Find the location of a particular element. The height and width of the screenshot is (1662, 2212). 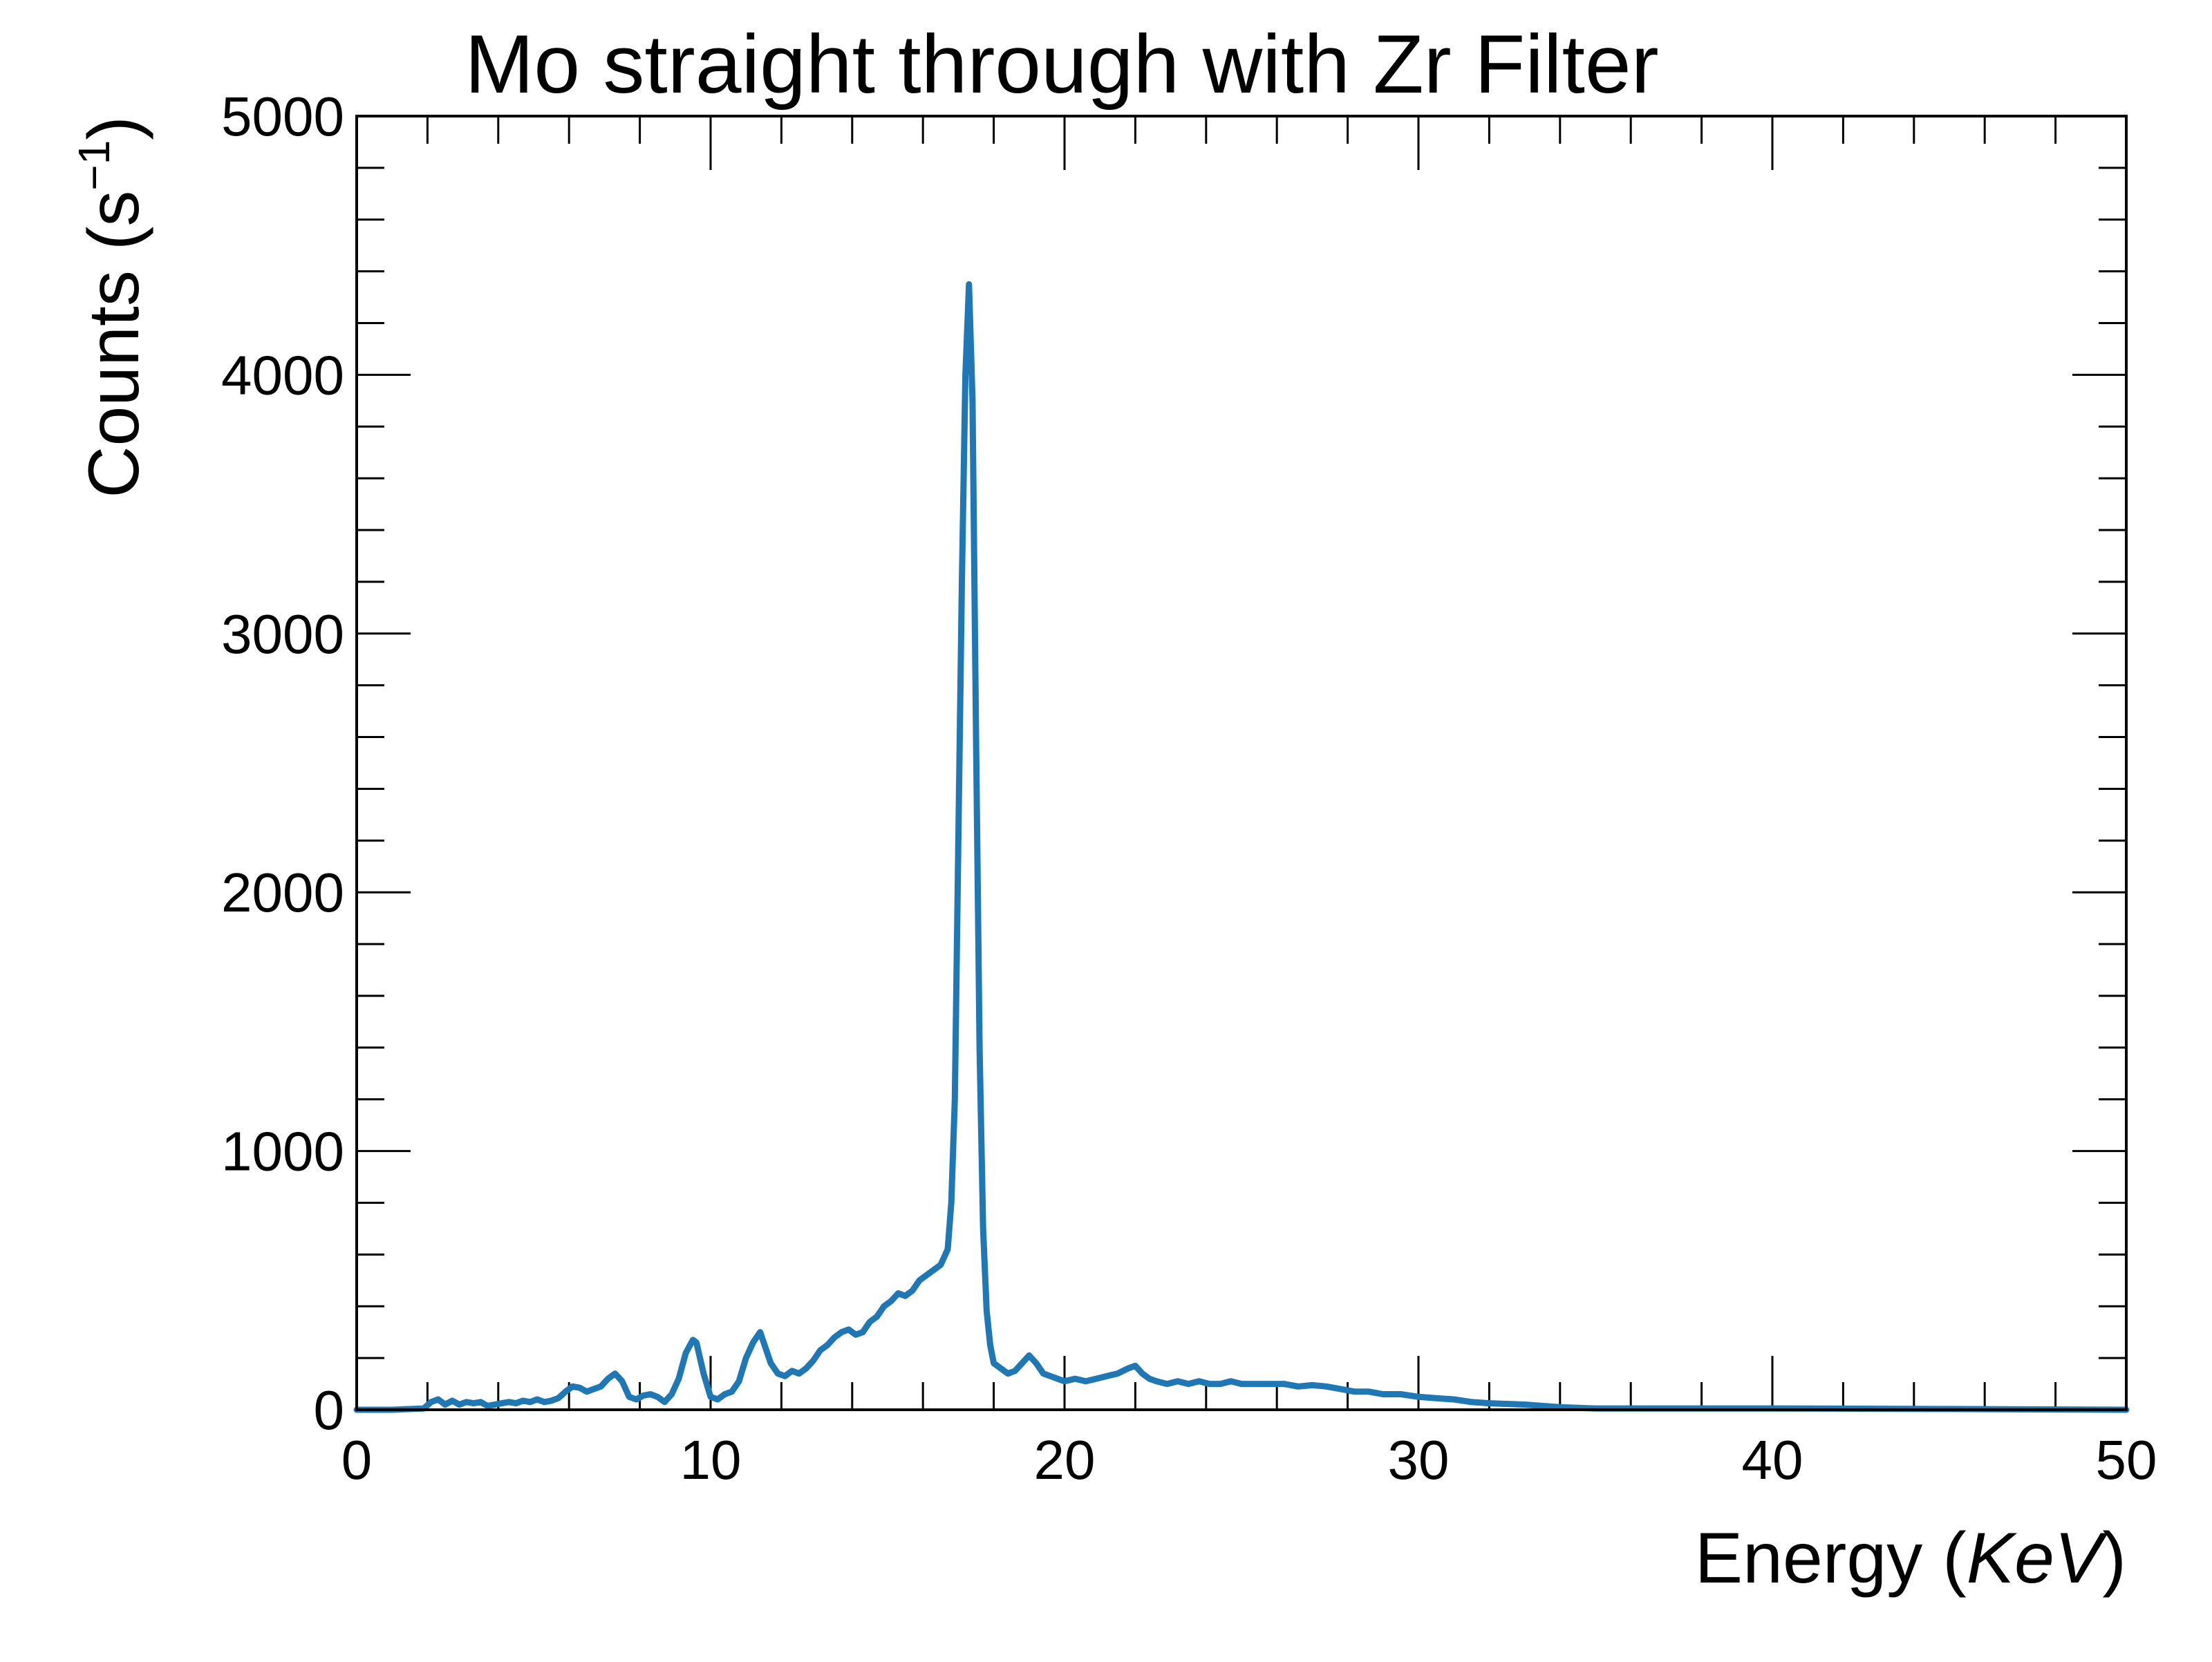

y-axis-label-suffix: ) is located at coordinates (114, 128).